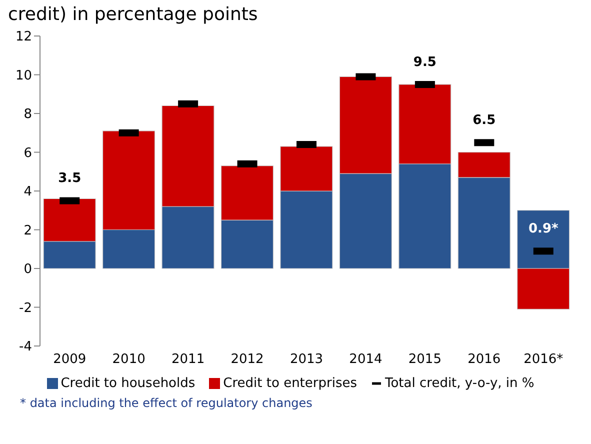  What do you see at coordinates (247, 360) in the screenshot?
I see `x-tick-label: 2012` at bounding box center [247, 360].